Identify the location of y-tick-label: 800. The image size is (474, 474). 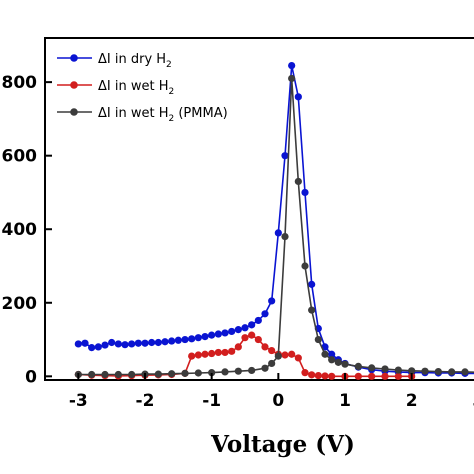
(20, 83).